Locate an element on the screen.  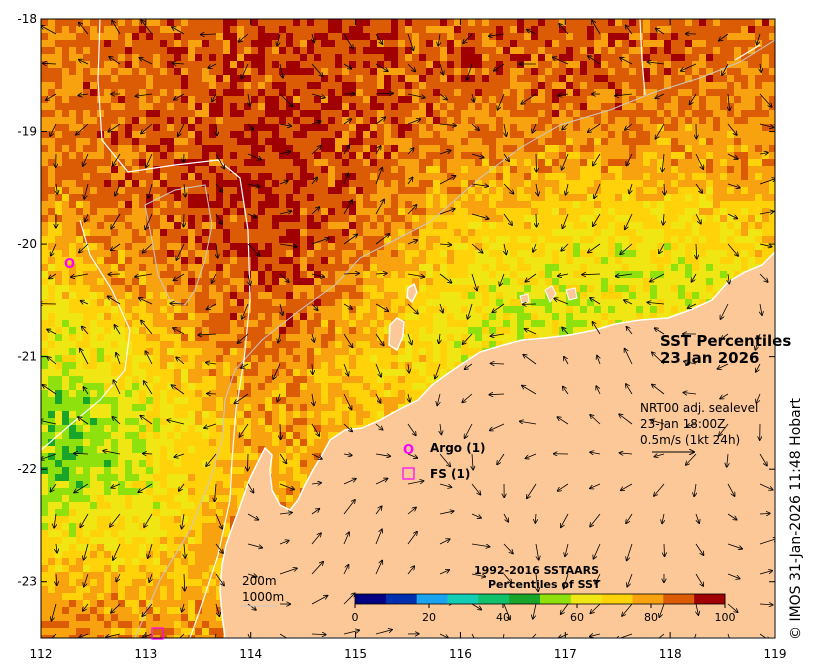
lon-tick-label: 115 is located at coordinates (355, 654).